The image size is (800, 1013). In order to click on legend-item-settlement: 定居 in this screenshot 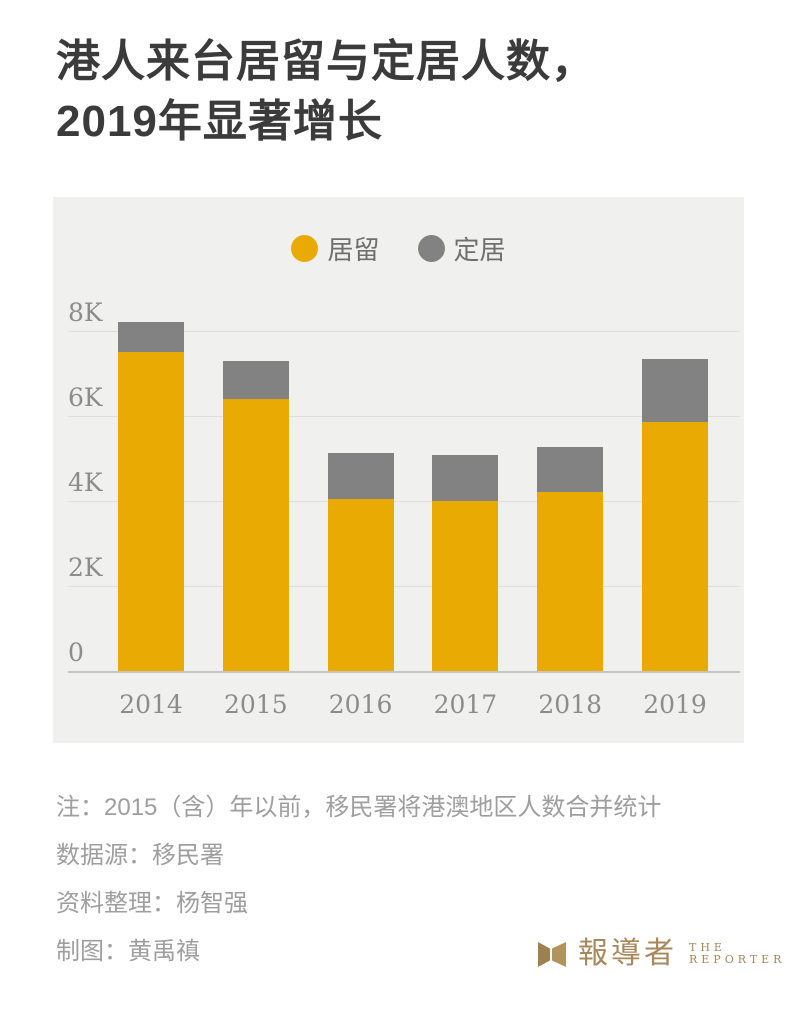, I will do `click(461, 248)`.